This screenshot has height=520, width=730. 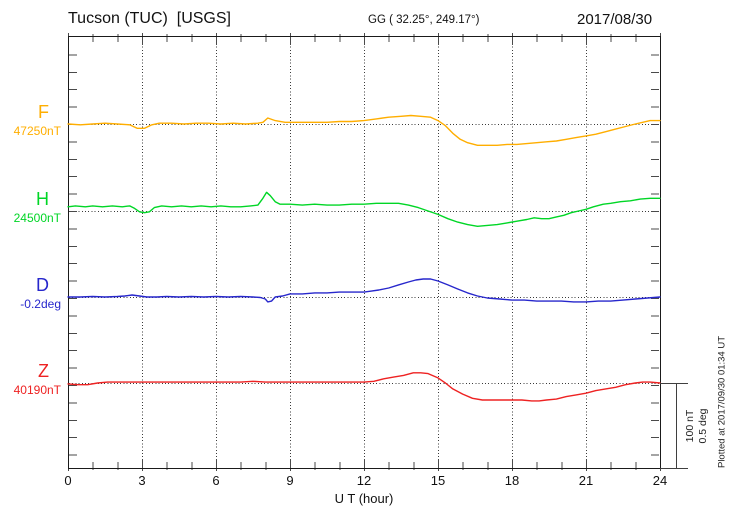 I want to click on x-tick-label-15: 15, so click(x=438, y=480).